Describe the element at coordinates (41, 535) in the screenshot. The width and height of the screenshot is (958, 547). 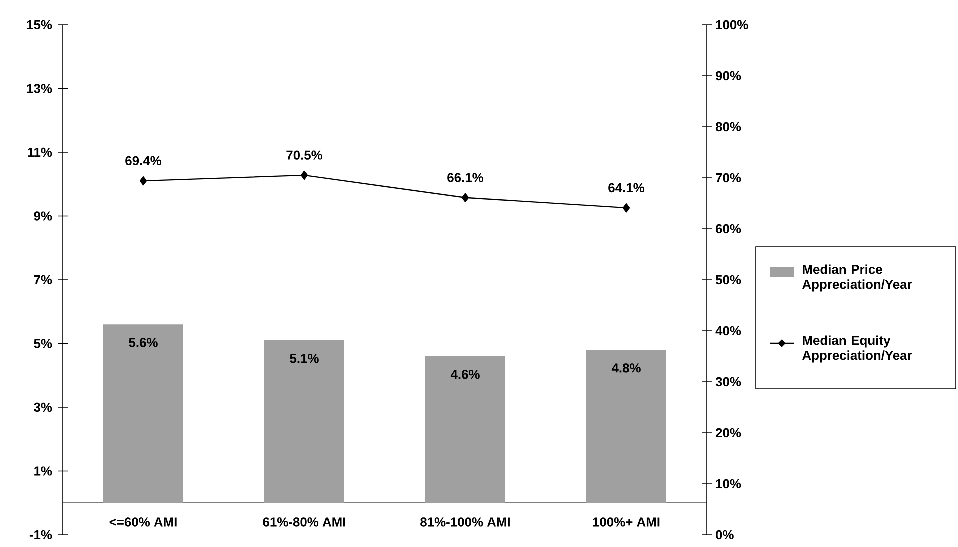
I see `y-tick-label: -1%` at that location.